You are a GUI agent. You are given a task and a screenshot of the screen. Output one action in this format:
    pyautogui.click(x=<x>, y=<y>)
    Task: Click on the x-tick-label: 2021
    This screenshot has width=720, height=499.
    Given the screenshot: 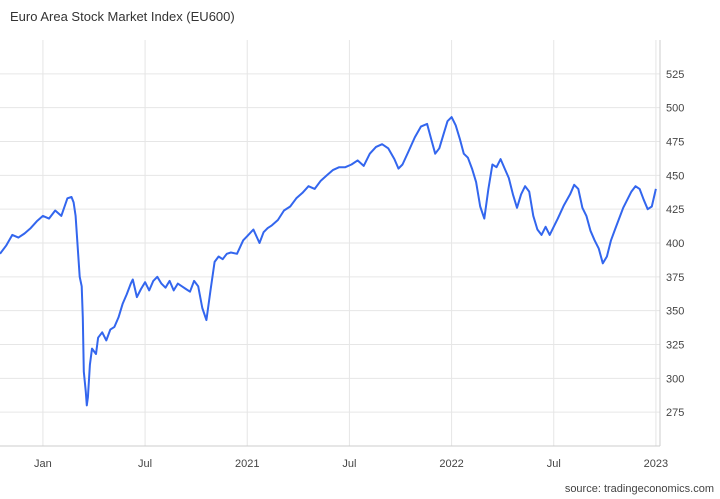 What is the action you would take?
    pyautogui.click(x=247, y=464)
    